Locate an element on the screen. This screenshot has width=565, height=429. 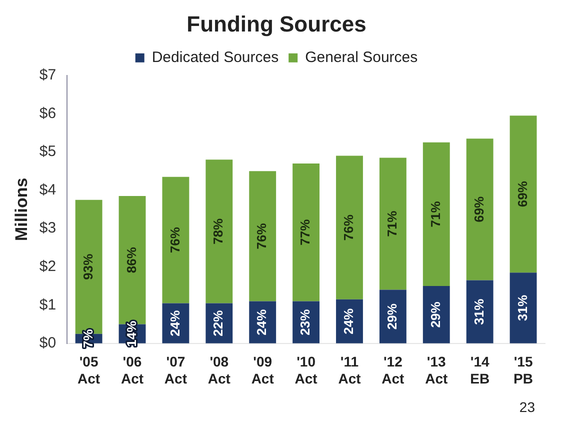
annotation: 22% is located at coordinates (218, 323).